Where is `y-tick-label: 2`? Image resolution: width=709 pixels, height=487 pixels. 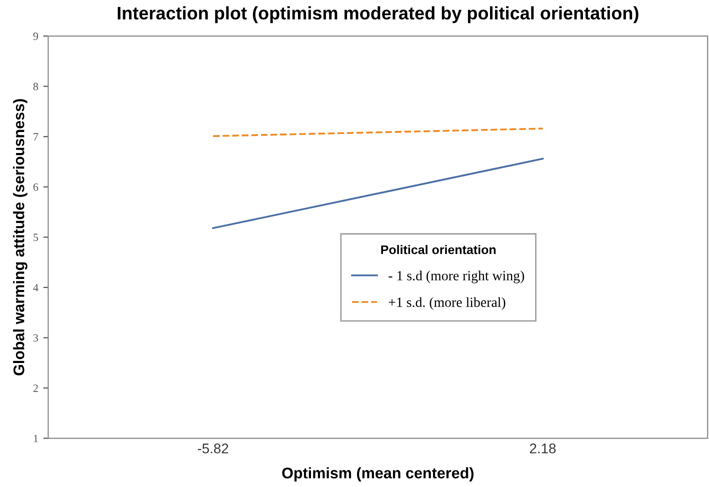
y-tick-label: 2 is located at coordinates (35, 388).